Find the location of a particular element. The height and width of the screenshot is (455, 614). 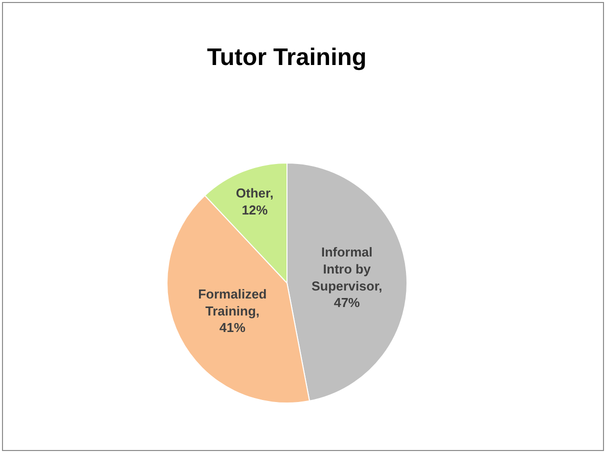

slice-label: Other, 12% is located at coordinates (255, 202).